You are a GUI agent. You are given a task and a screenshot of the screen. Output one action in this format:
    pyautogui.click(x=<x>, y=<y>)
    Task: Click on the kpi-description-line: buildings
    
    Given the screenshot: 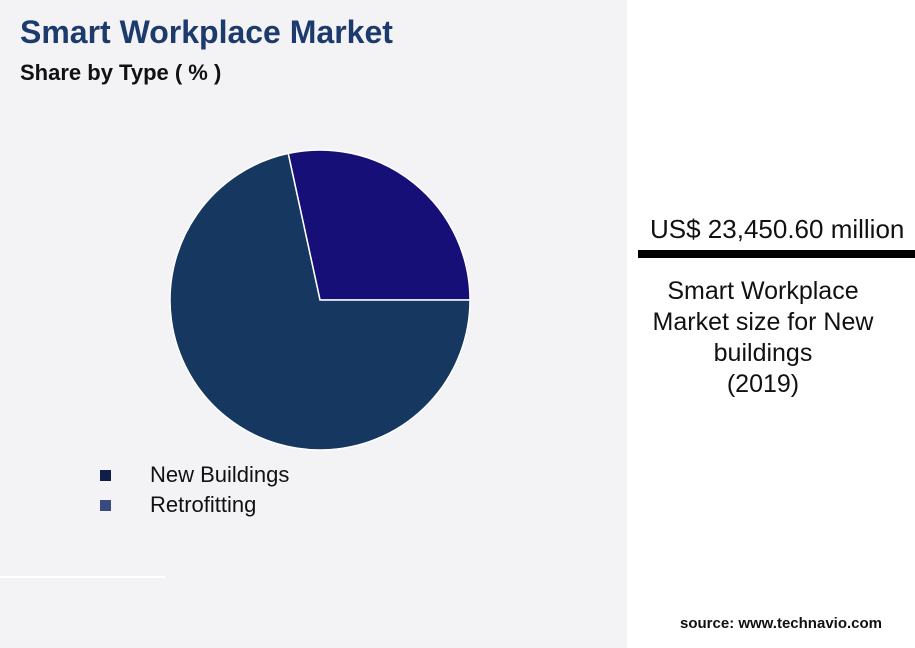 What is the action you would take?
    pyautogui.click(x=763, y=353)
    